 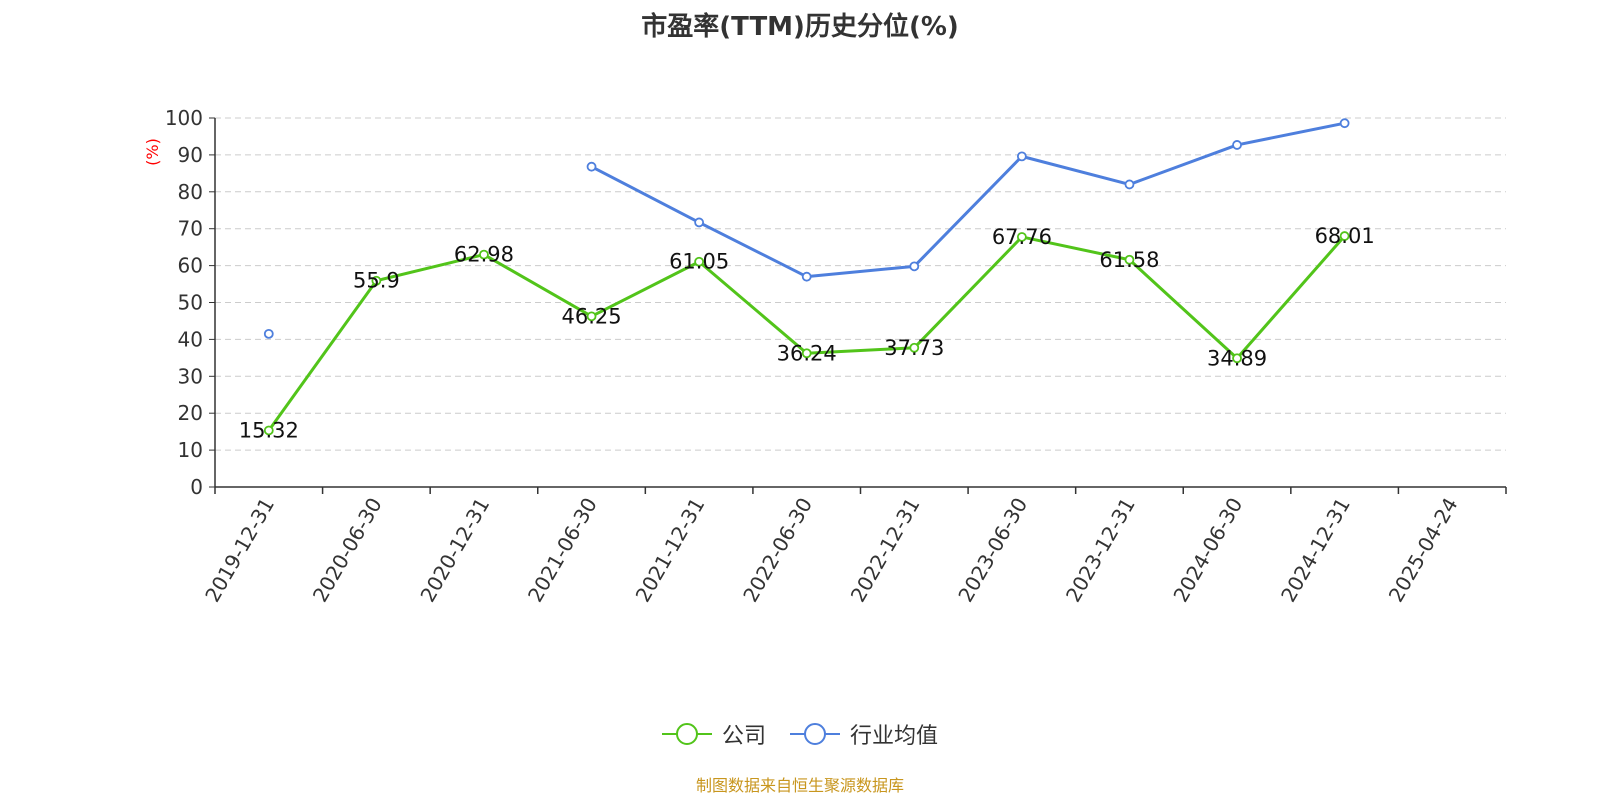 What do you see at coordinates (190, 376) in the screenshot?
I see `y-tick-label: 30` at bounding box center [190, 376].